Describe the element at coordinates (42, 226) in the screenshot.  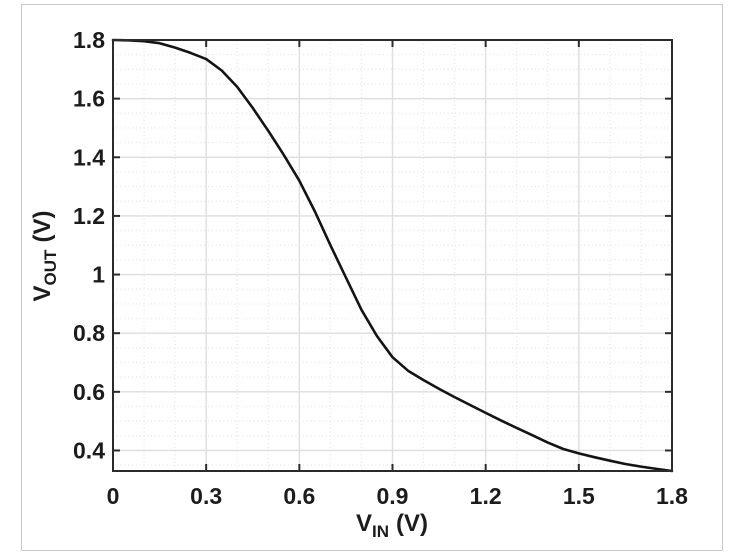
I see `y-axis-label-unit: (V)` at that location.